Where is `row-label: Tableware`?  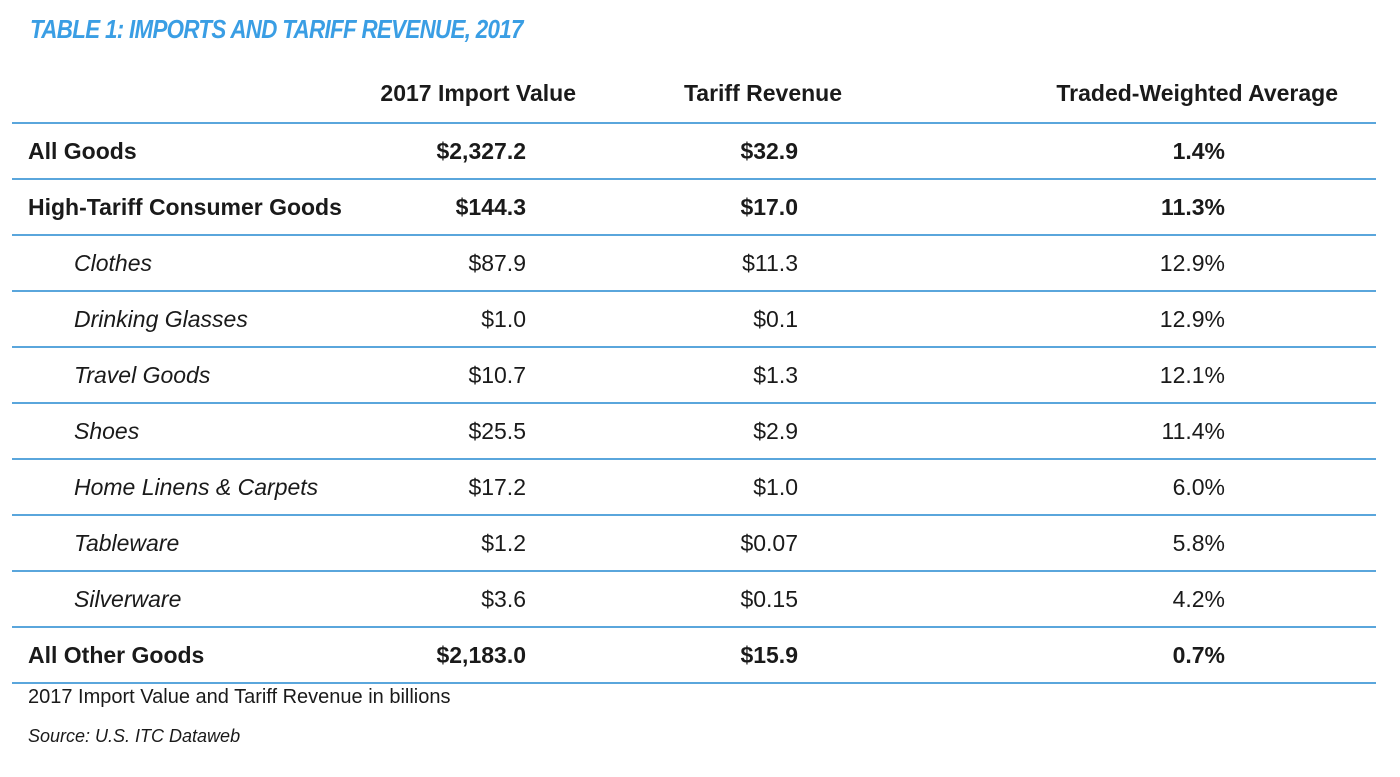 row-label: Tableware is located at coordinates (152, 543).